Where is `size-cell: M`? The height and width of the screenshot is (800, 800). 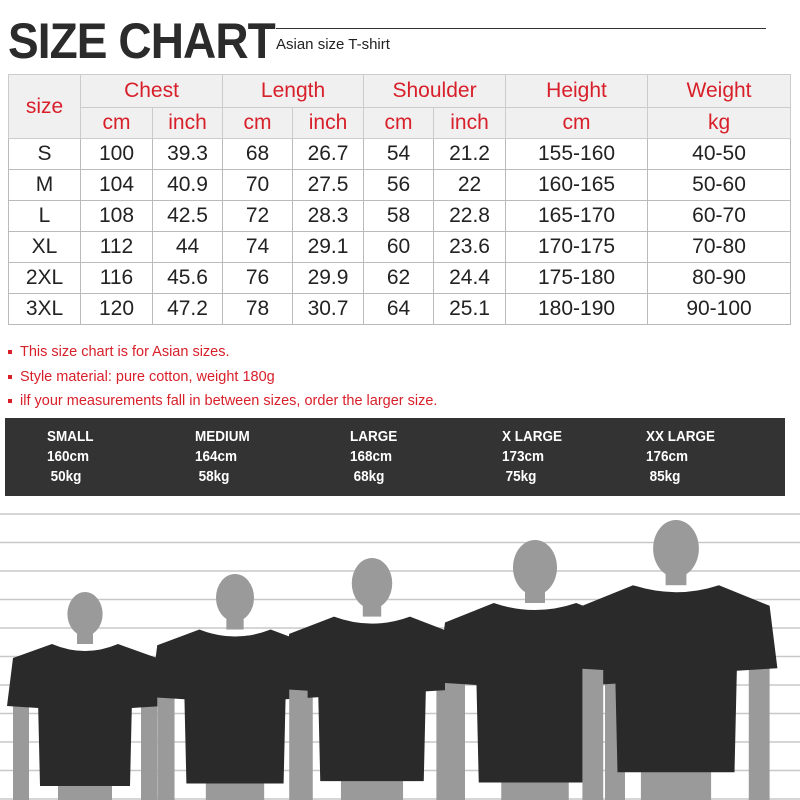 size-cell: M is located at coordinates (44, 185).